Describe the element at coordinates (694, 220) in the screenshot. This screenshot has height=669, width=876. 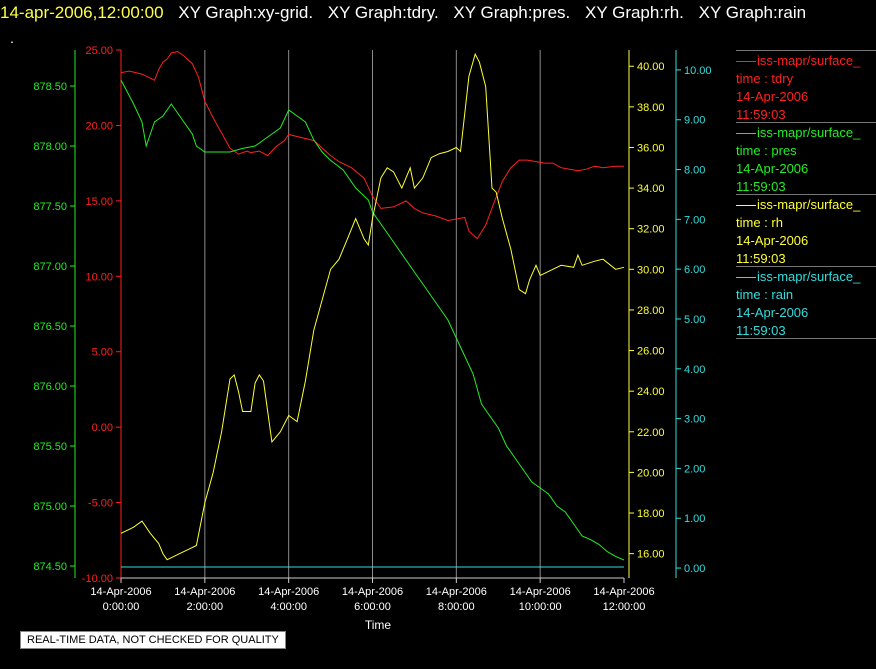
I see `rain-tick-label: 7.00` at that location.